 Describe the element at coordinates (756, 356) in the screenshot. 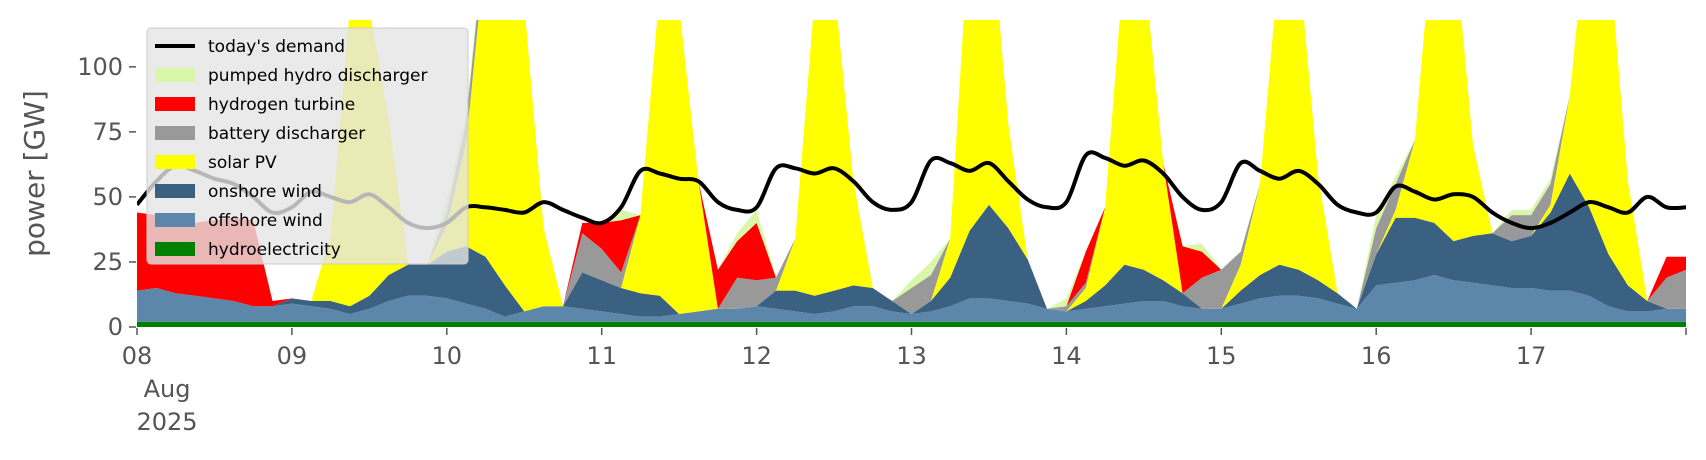

I see `x-tick-label-12: 12` at that location.